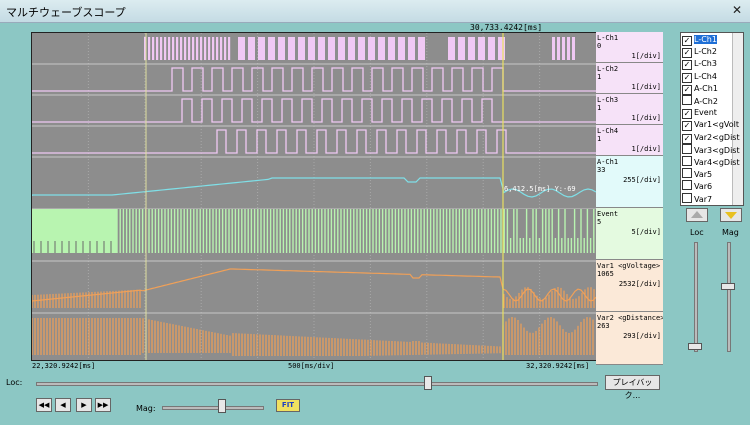  What do you see at coordinates (696, 297) in the screenshot?
I see `side-loc-slider-track` at bounding box center [696, 297].